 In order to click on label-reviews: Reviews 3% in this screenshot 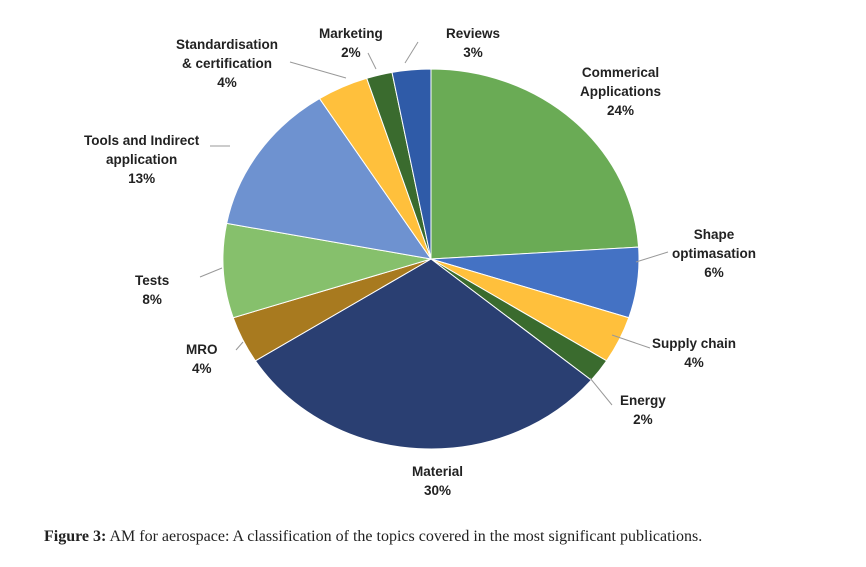, I will do `click(473, 43)`.